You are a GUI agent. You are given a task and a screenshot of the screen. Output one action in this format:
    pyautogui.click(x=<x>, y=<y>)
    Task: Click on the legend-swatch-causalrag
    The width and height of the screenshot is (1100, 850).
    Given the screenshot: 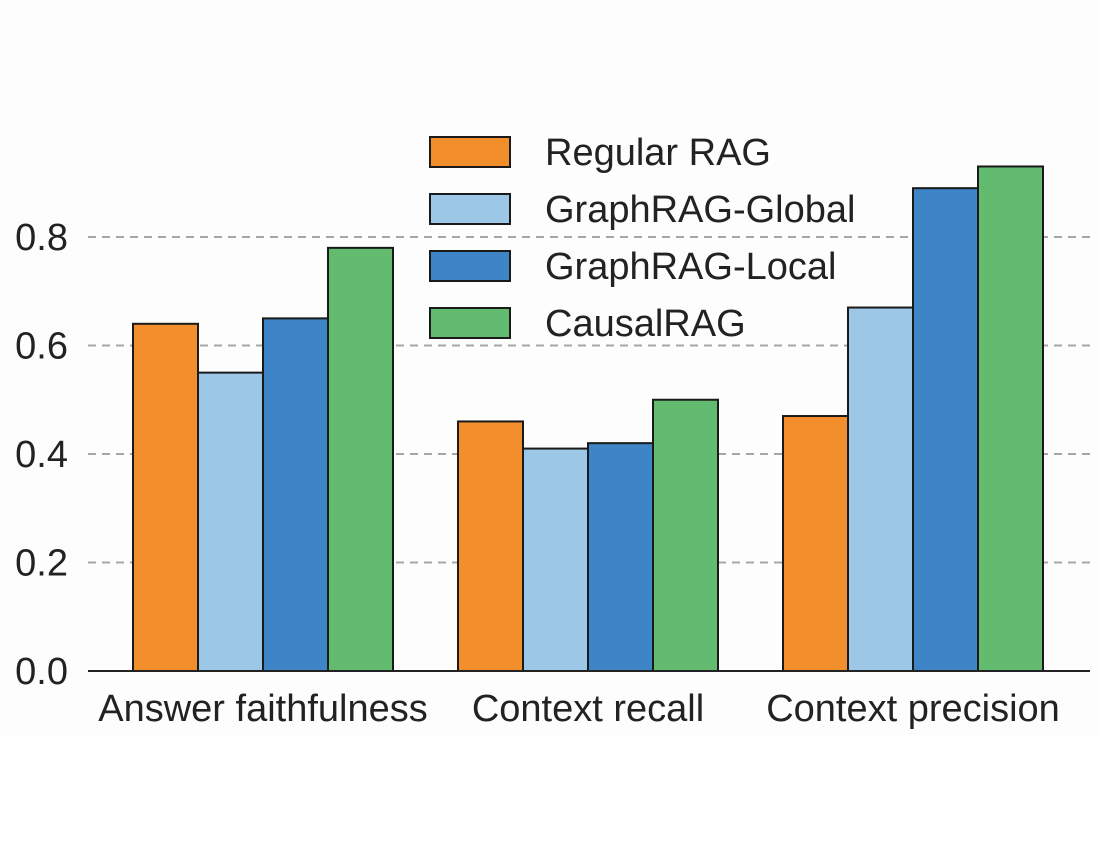 What is the action you would take?
    pyautogui.click(x=470, y=323)
    